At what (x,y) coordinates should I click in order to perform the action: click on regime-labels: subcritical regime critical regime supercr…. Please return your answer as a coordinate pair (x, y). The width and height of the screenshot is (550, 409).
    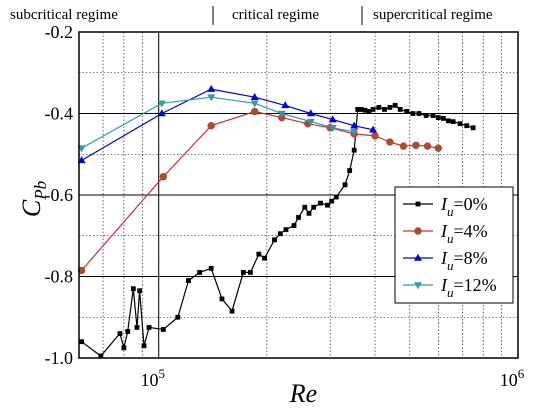
    Looking at the image, I should click on (251, 15).